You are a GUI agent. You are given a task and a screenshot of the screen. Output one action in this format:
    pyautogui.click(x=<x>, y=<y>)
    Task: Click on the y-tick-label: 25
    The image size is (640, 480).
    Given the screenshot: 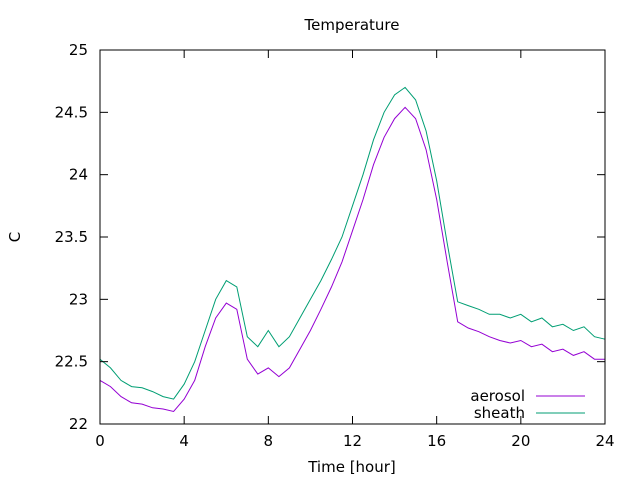 What is the action you would take?
    pyautogui.click(x=78, y=50)
    